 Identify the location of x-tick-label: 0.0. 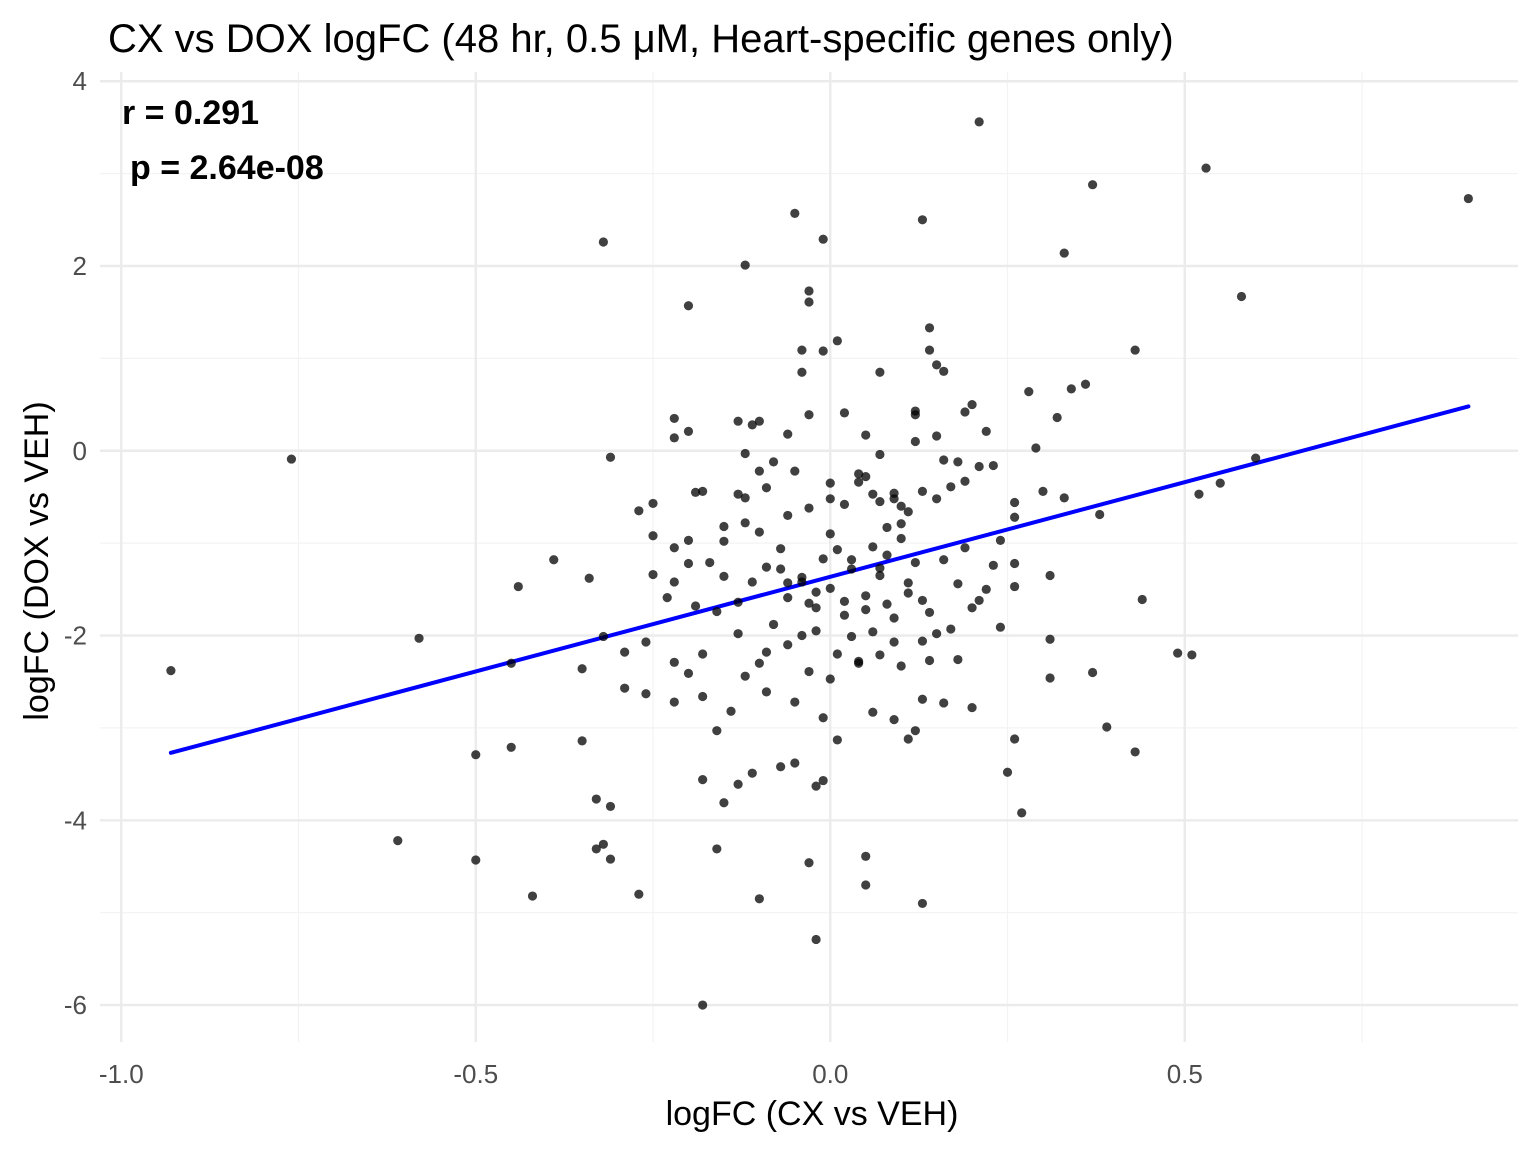
(830, 1074).